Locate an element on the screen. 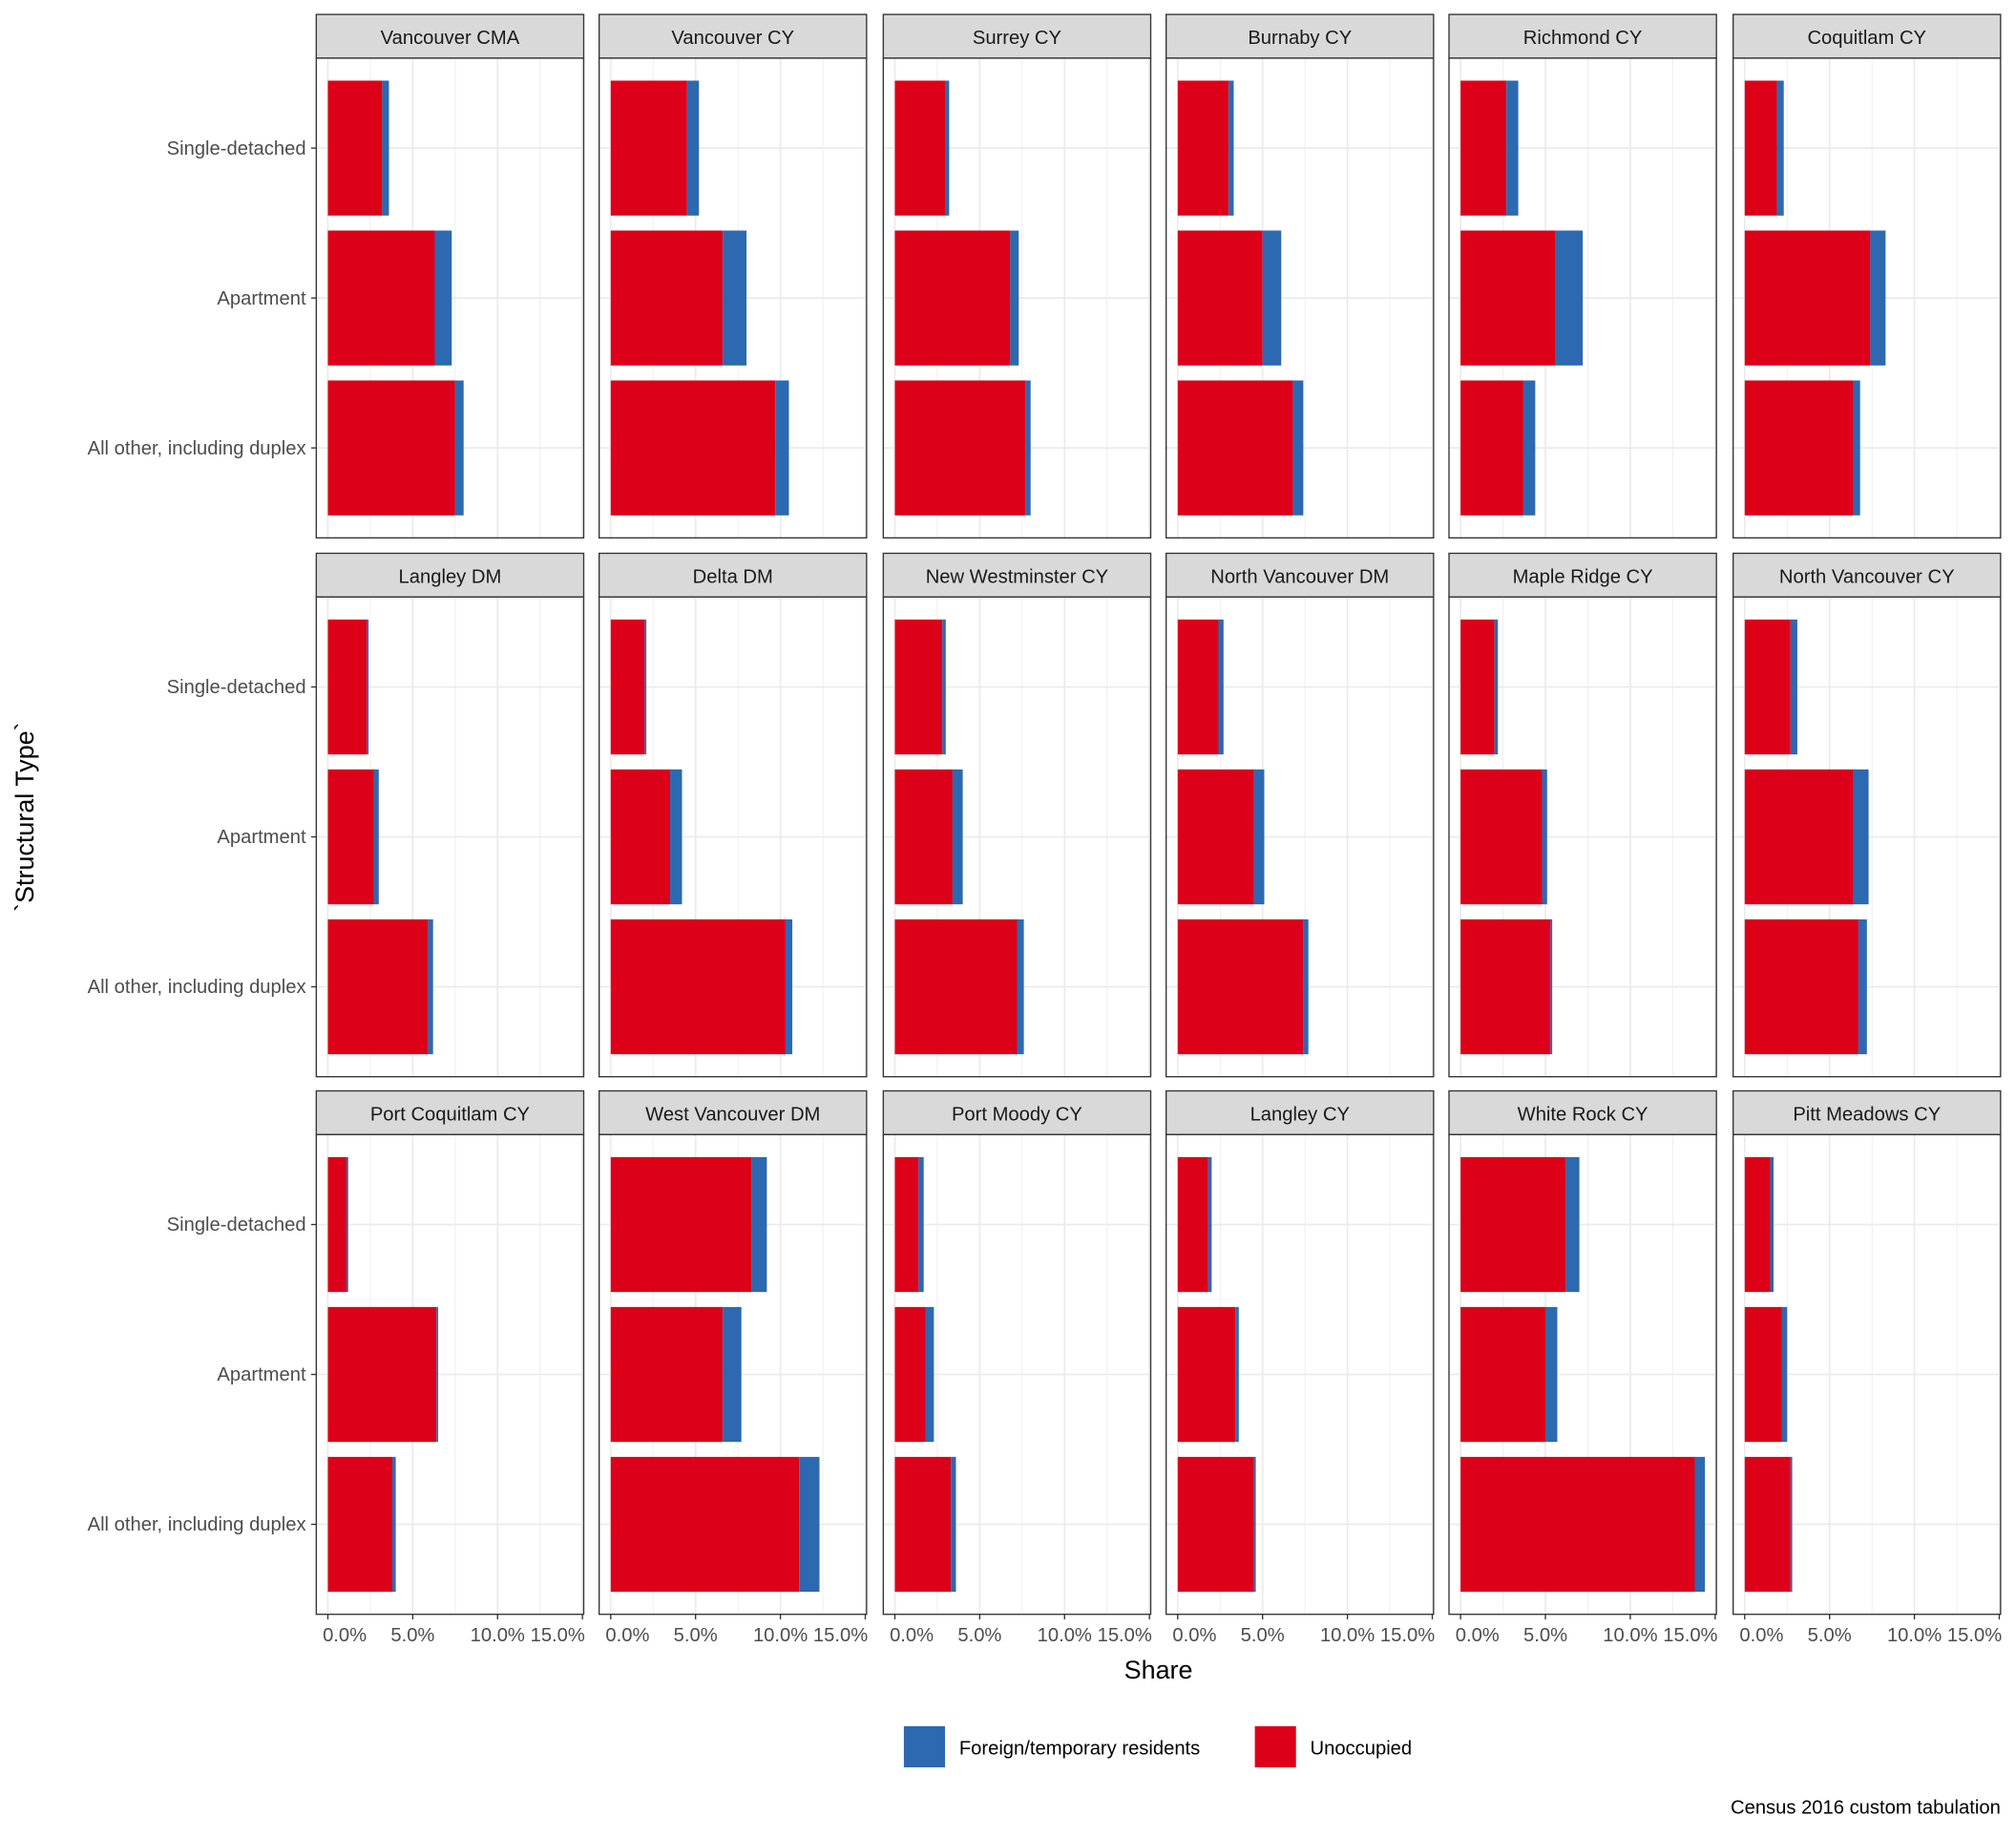  facet-panel: Richmond CY is located at coordinates (1582, 276).